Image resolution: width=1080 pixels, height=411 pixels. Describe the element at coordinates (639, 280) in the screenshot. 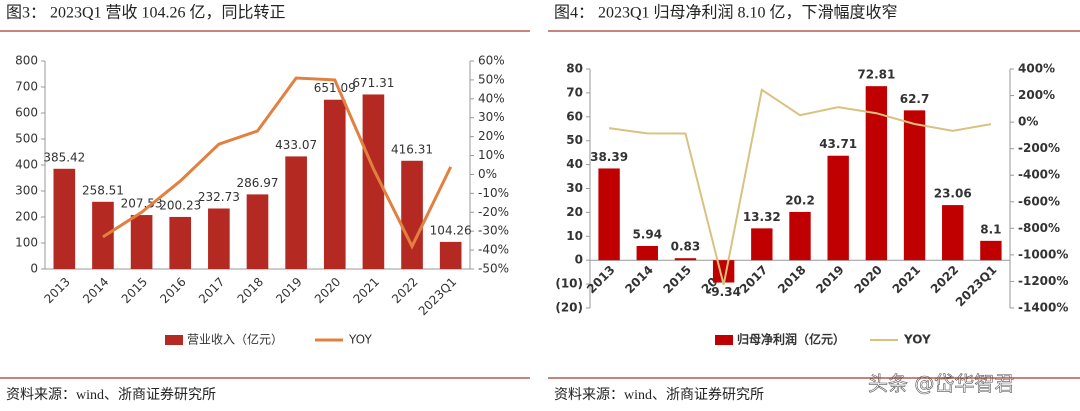

I see `x-tick-label: 2014` at that location.